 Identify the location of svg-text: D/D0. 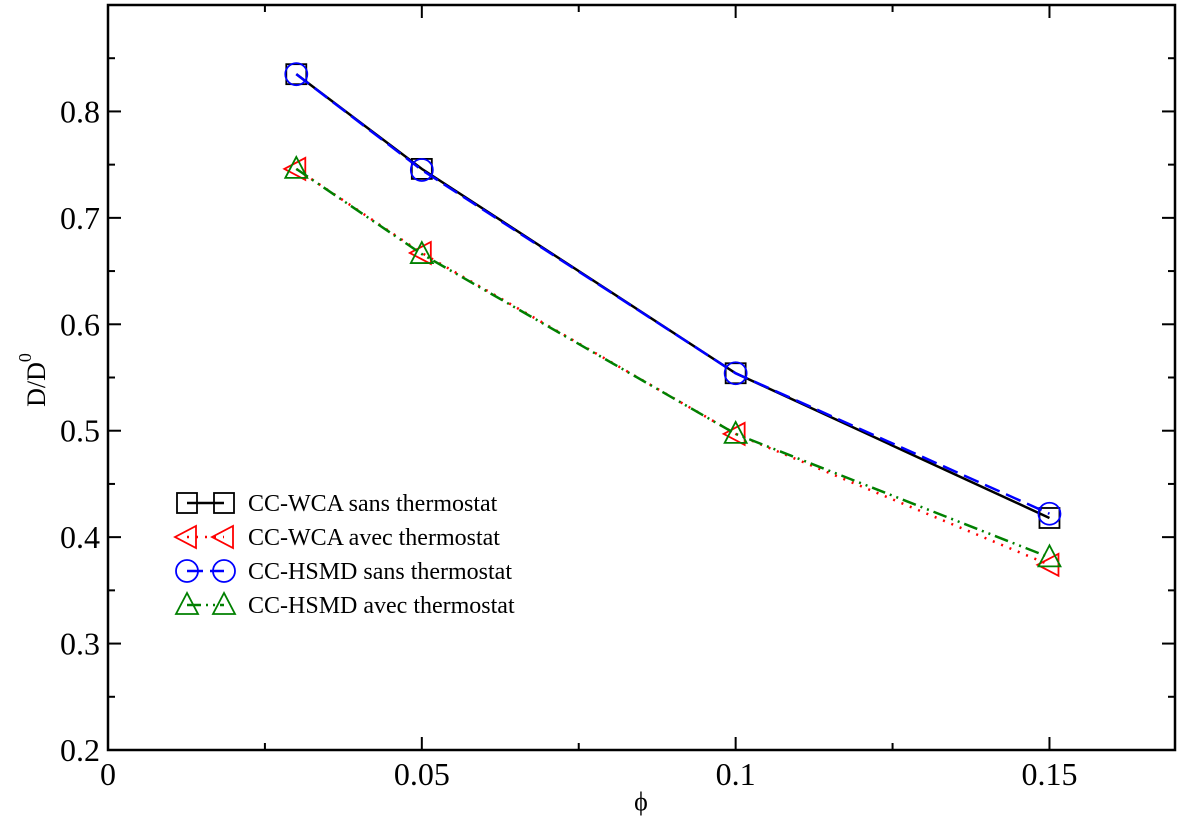
(33, 380).